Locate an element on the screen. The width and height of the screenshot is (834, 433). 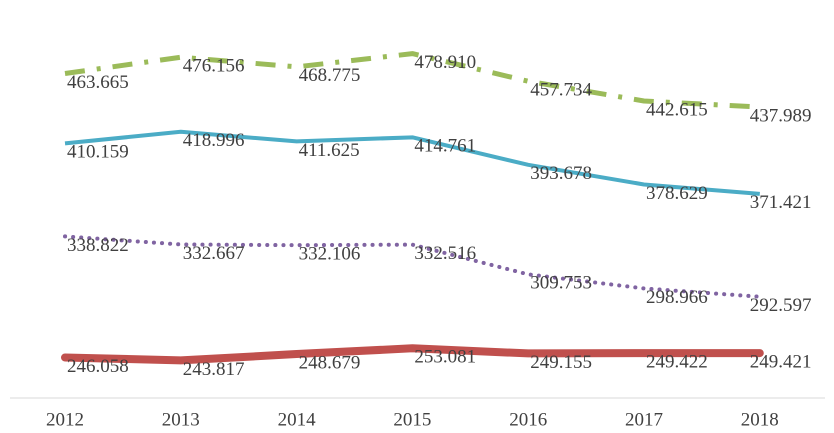
data-label: 249.422 is located at coordinates (677, 361).